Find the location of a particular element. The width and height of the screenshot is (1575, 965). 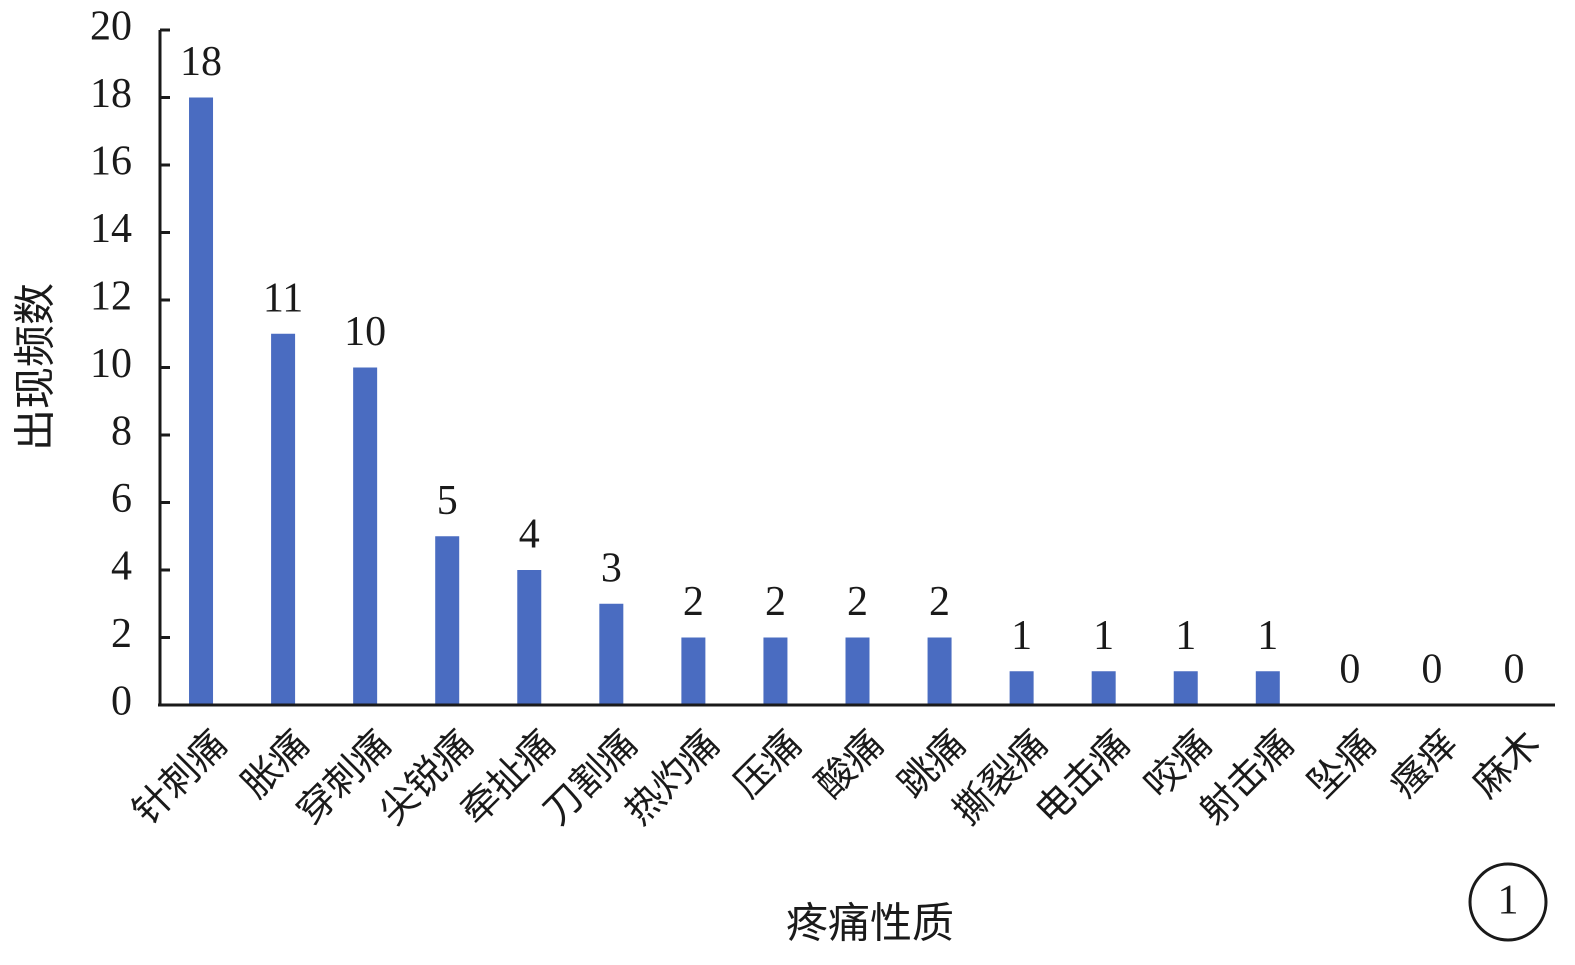

x-tick-label: 撕裂痛 is located at coordinates (1001, 778).